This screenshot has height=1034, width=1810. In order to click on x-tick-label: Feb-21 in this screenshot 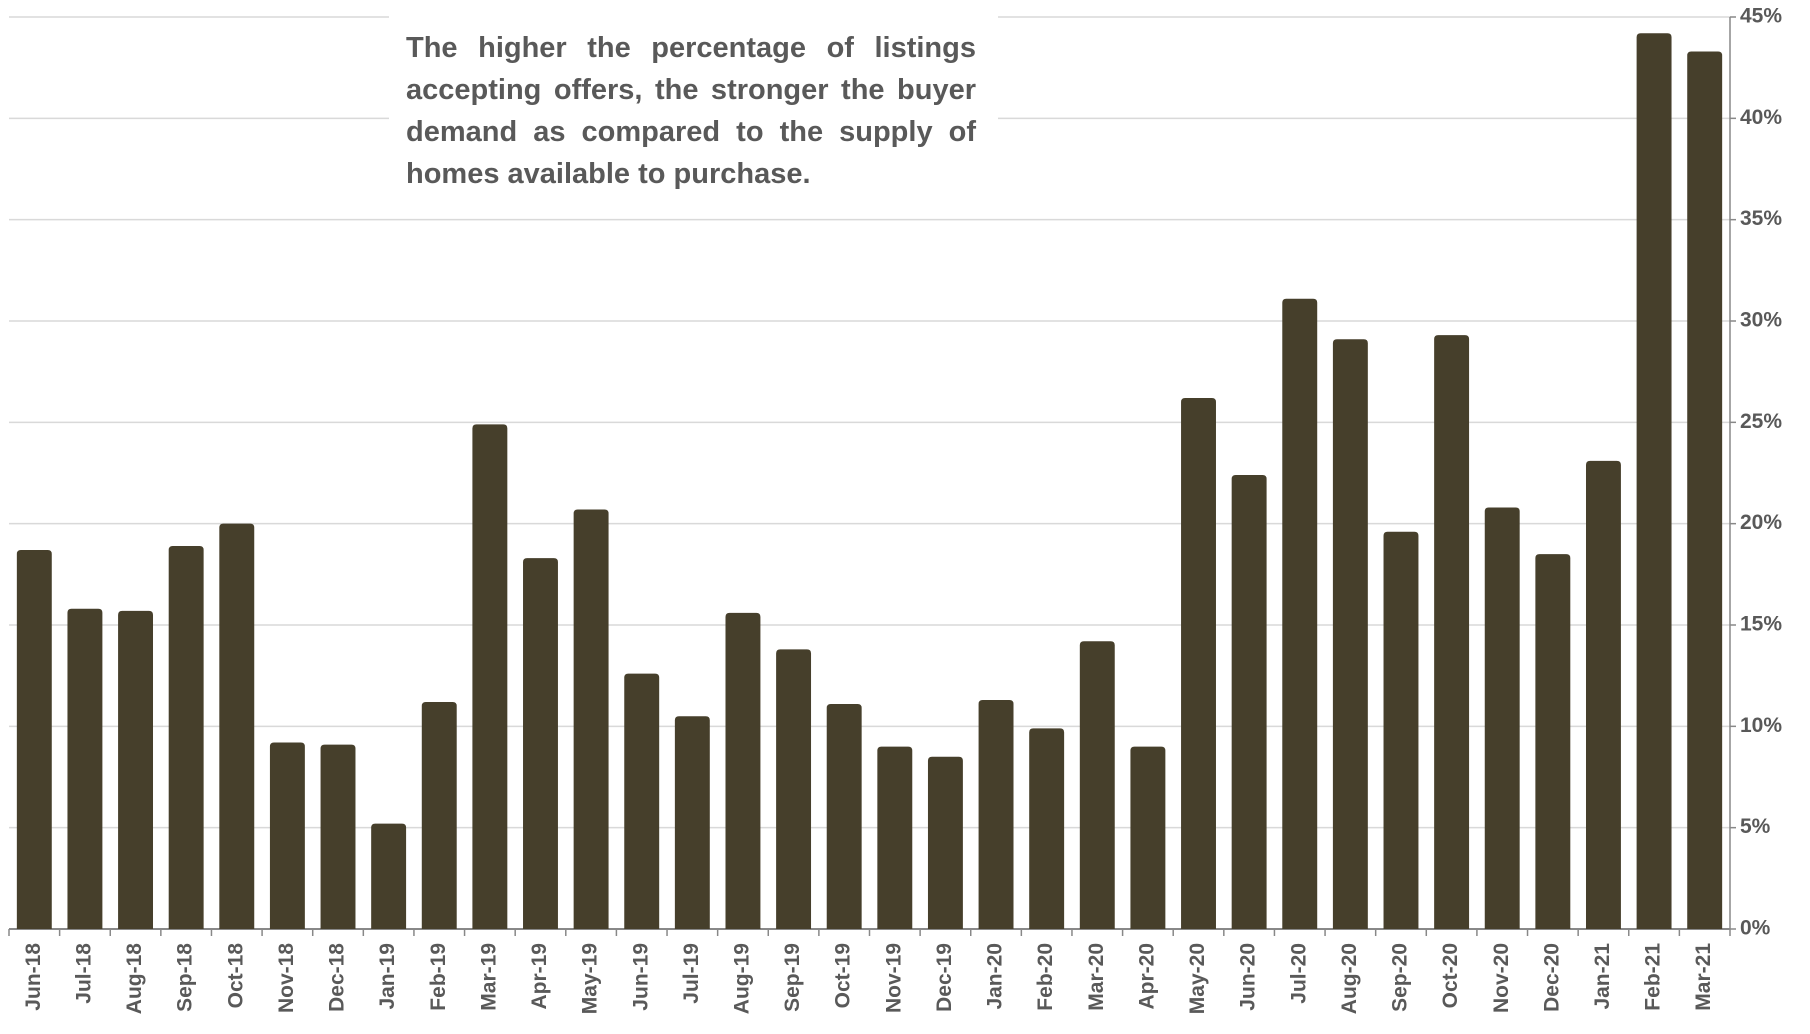, I will do `click(1653, 977)`.